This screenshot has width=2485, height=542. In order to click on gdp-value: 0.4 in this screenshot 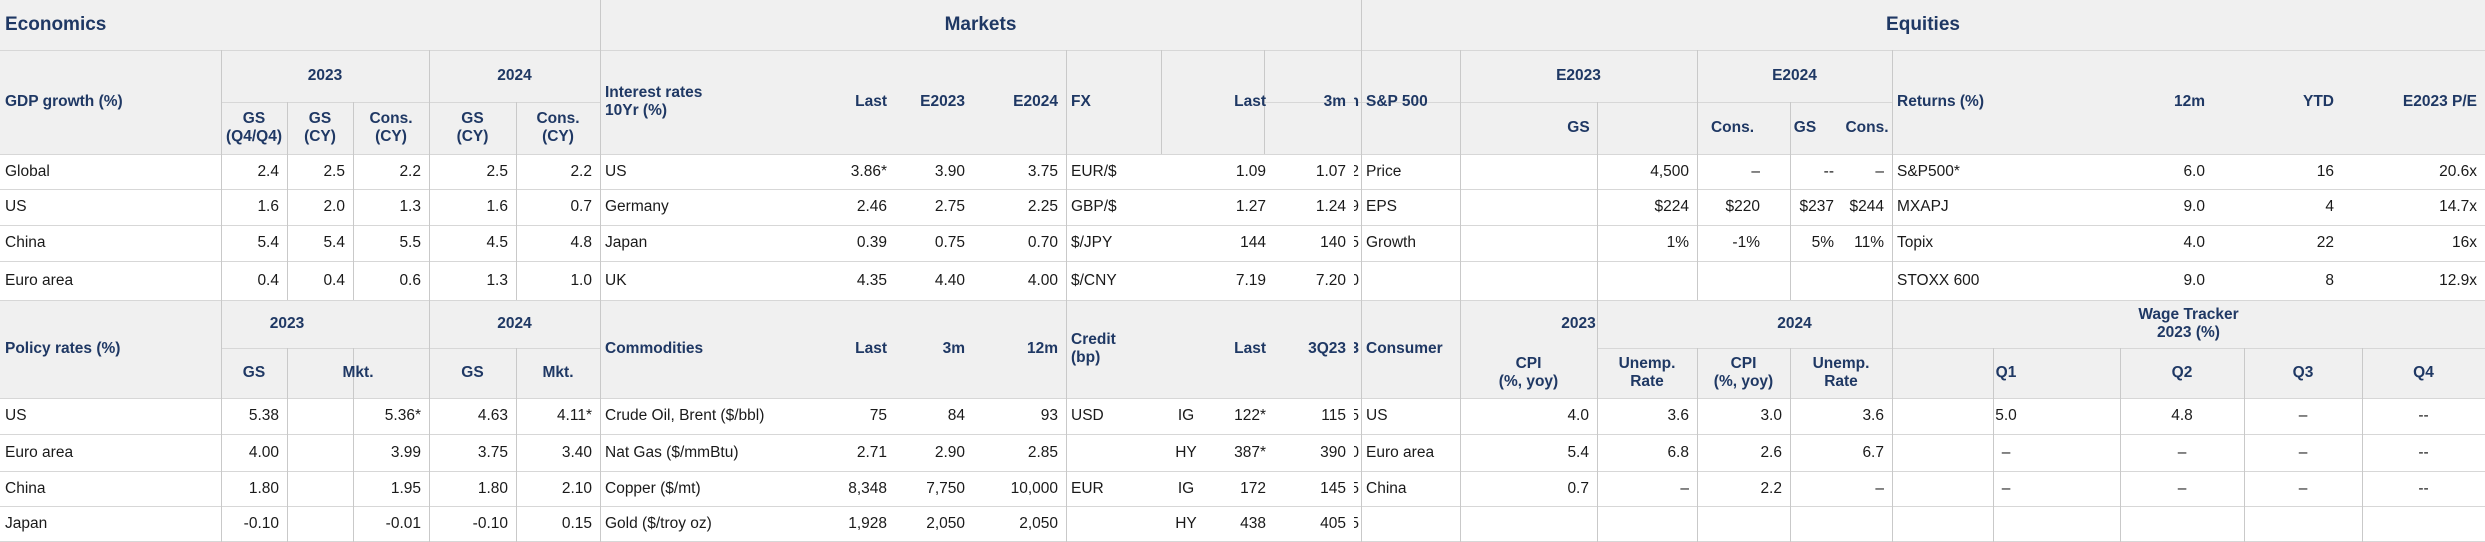, I will do `click(334, 280)`.